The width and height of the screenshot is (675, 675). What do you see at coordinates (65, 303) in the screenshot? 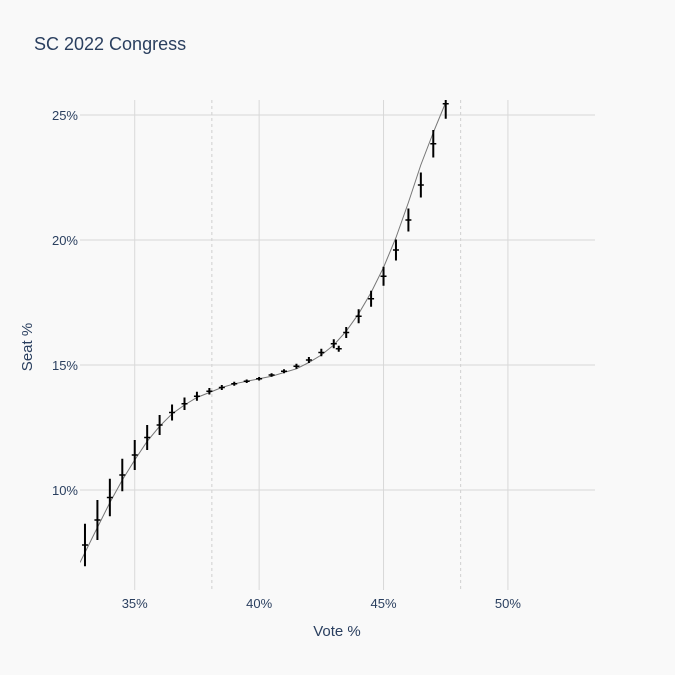
I see `y-axis-ticks: 10% 15% 20% 25%` at bounding box center [65, 303].